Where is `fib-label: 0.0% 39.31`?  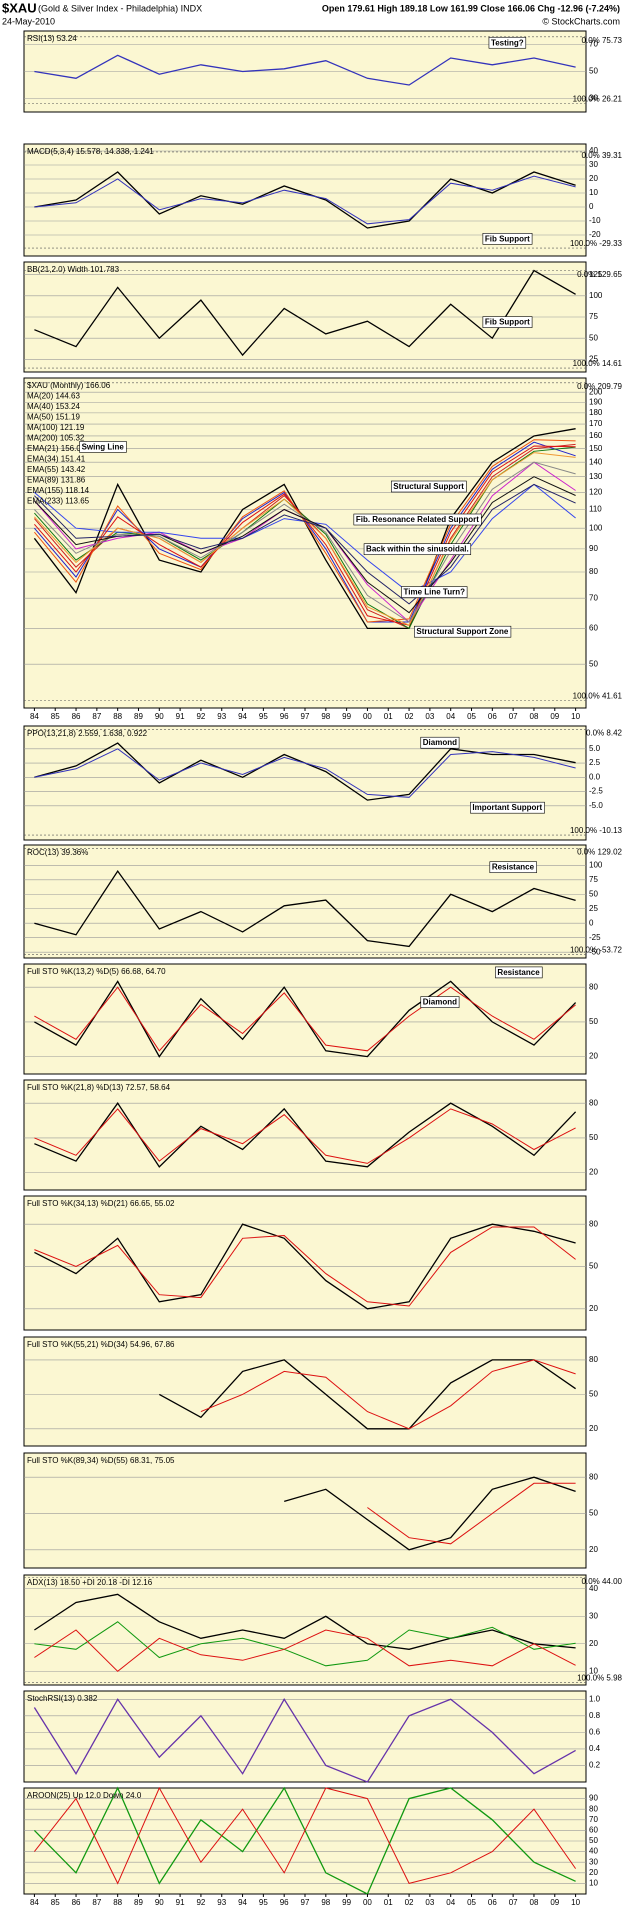
fib-label: 0.0% 39.31 is located at coordinates (602, 155).